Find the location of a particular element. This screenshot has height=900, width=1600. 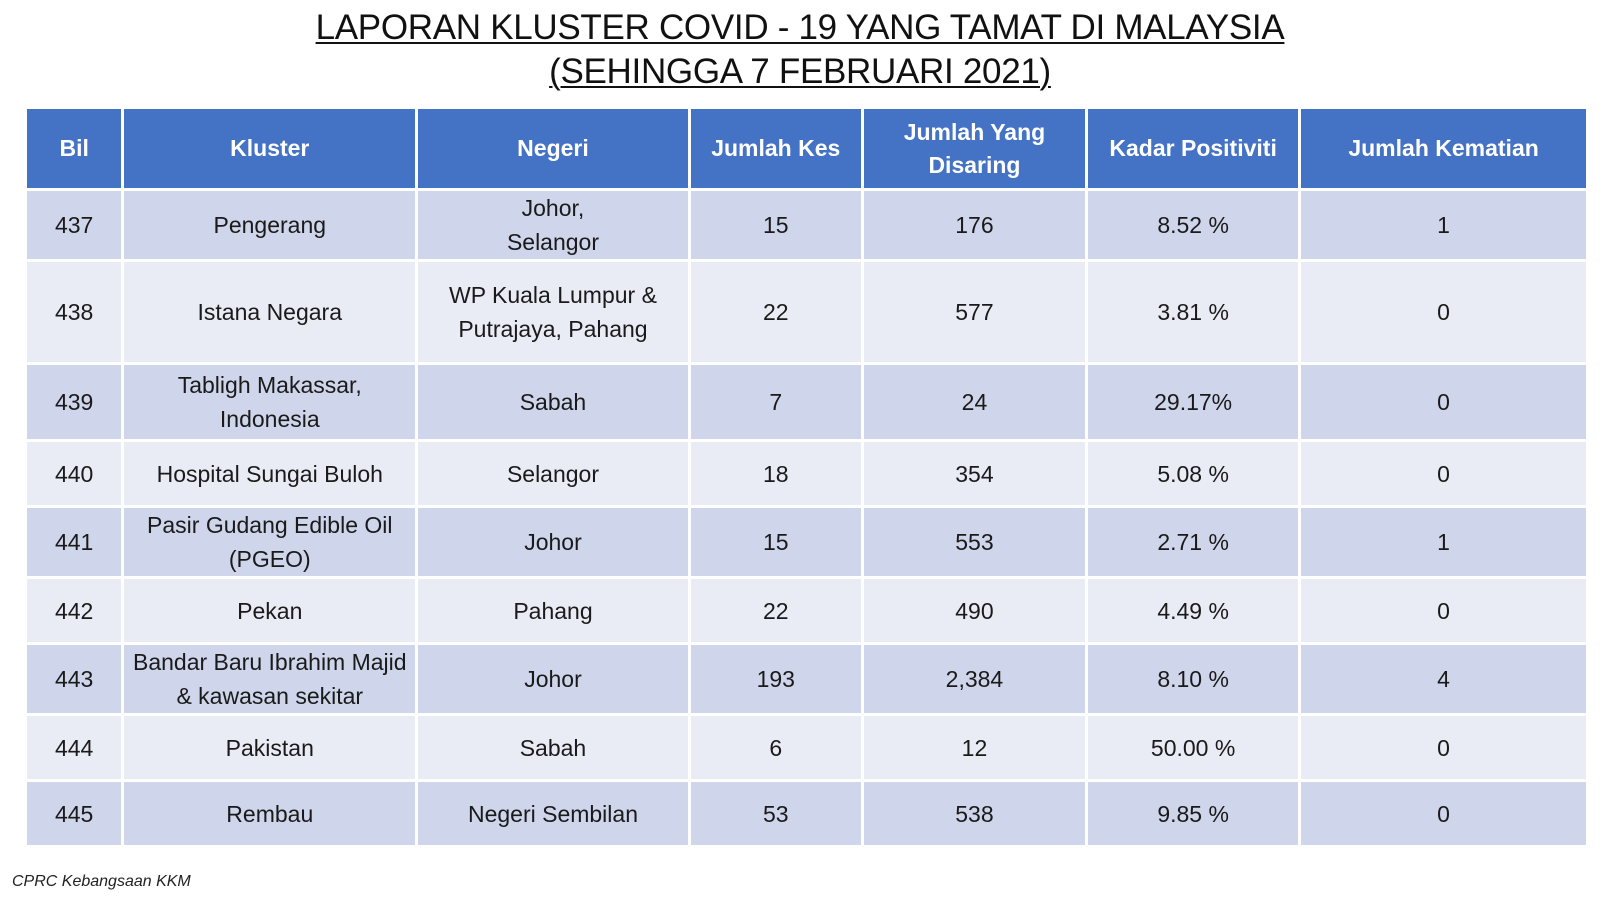

cell-negeri: WP Kuala Lumpur & Putrajaya, Pahang is located at coordinates (553, 312).